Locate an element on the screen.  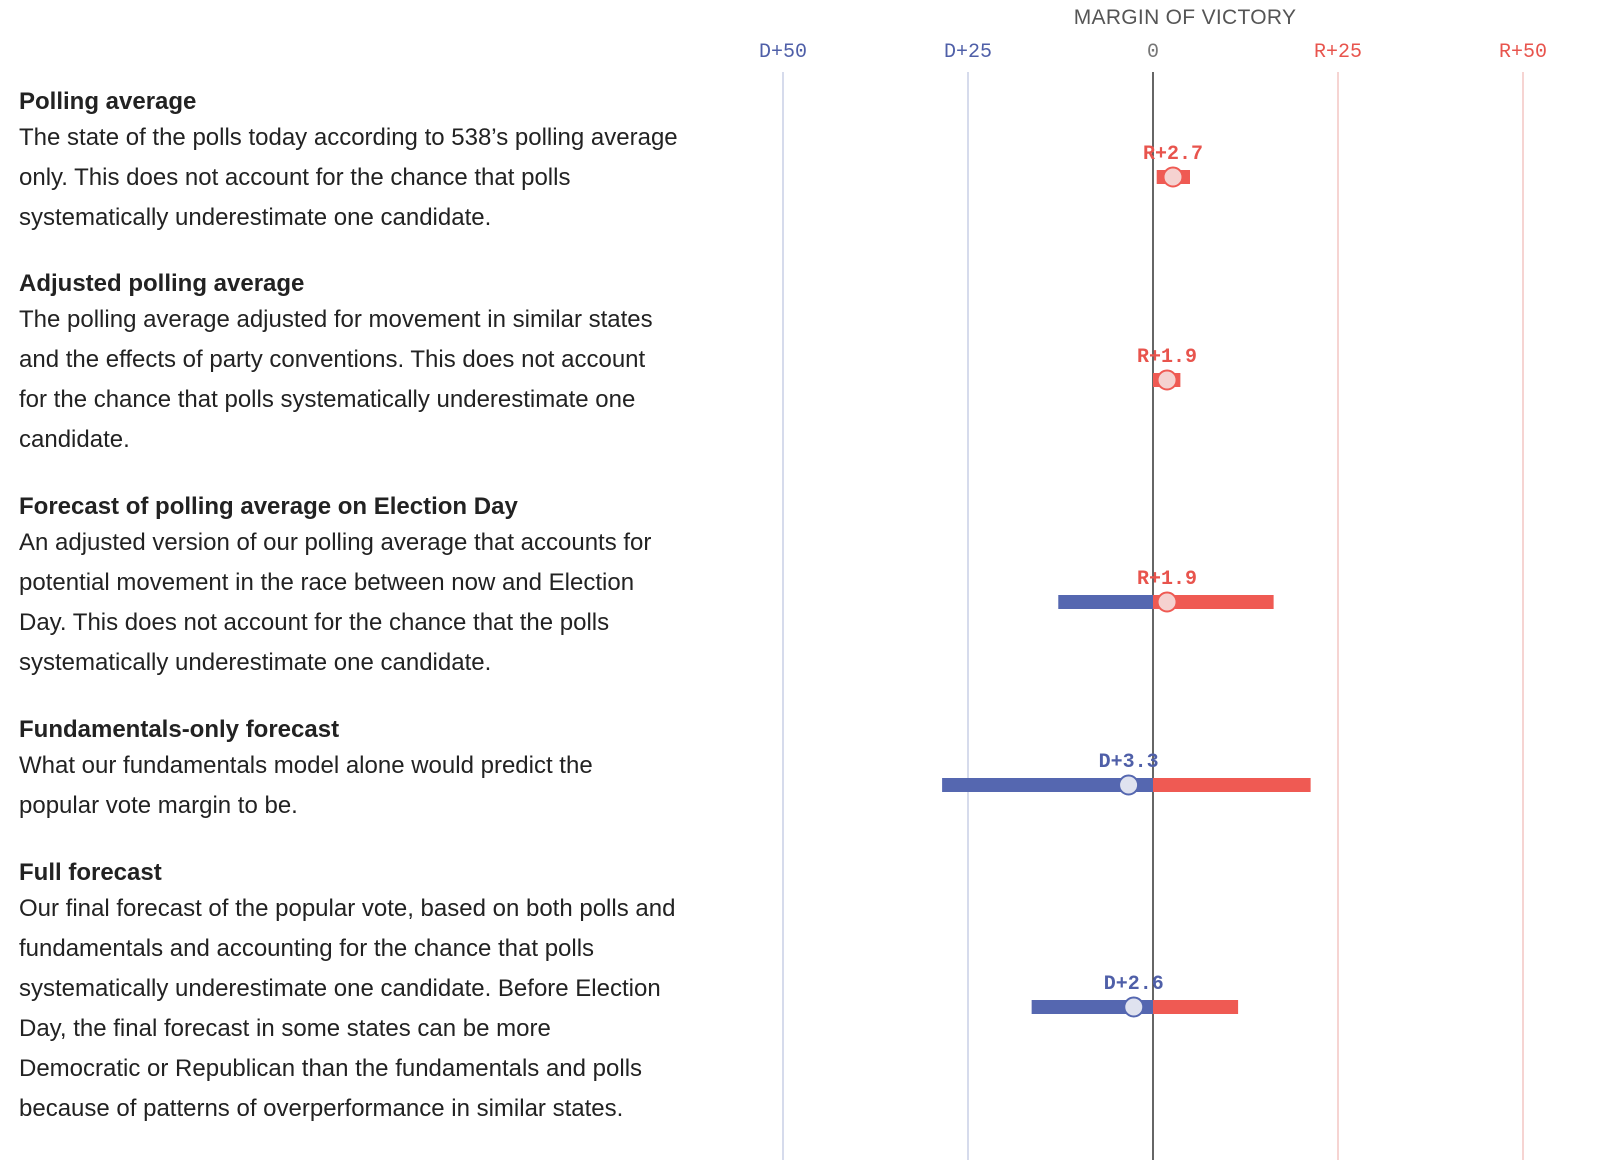
tick-label-4: R+50 is located at coordinates (1523, 52).